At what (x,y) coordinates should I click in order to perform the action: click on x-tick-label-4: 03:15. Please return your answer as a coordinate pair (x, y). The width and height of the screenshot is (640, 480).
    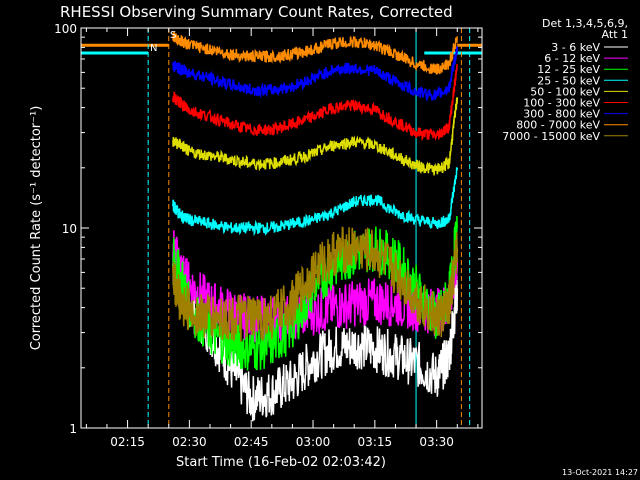
    Looking at the image, I should click on (375, 442).